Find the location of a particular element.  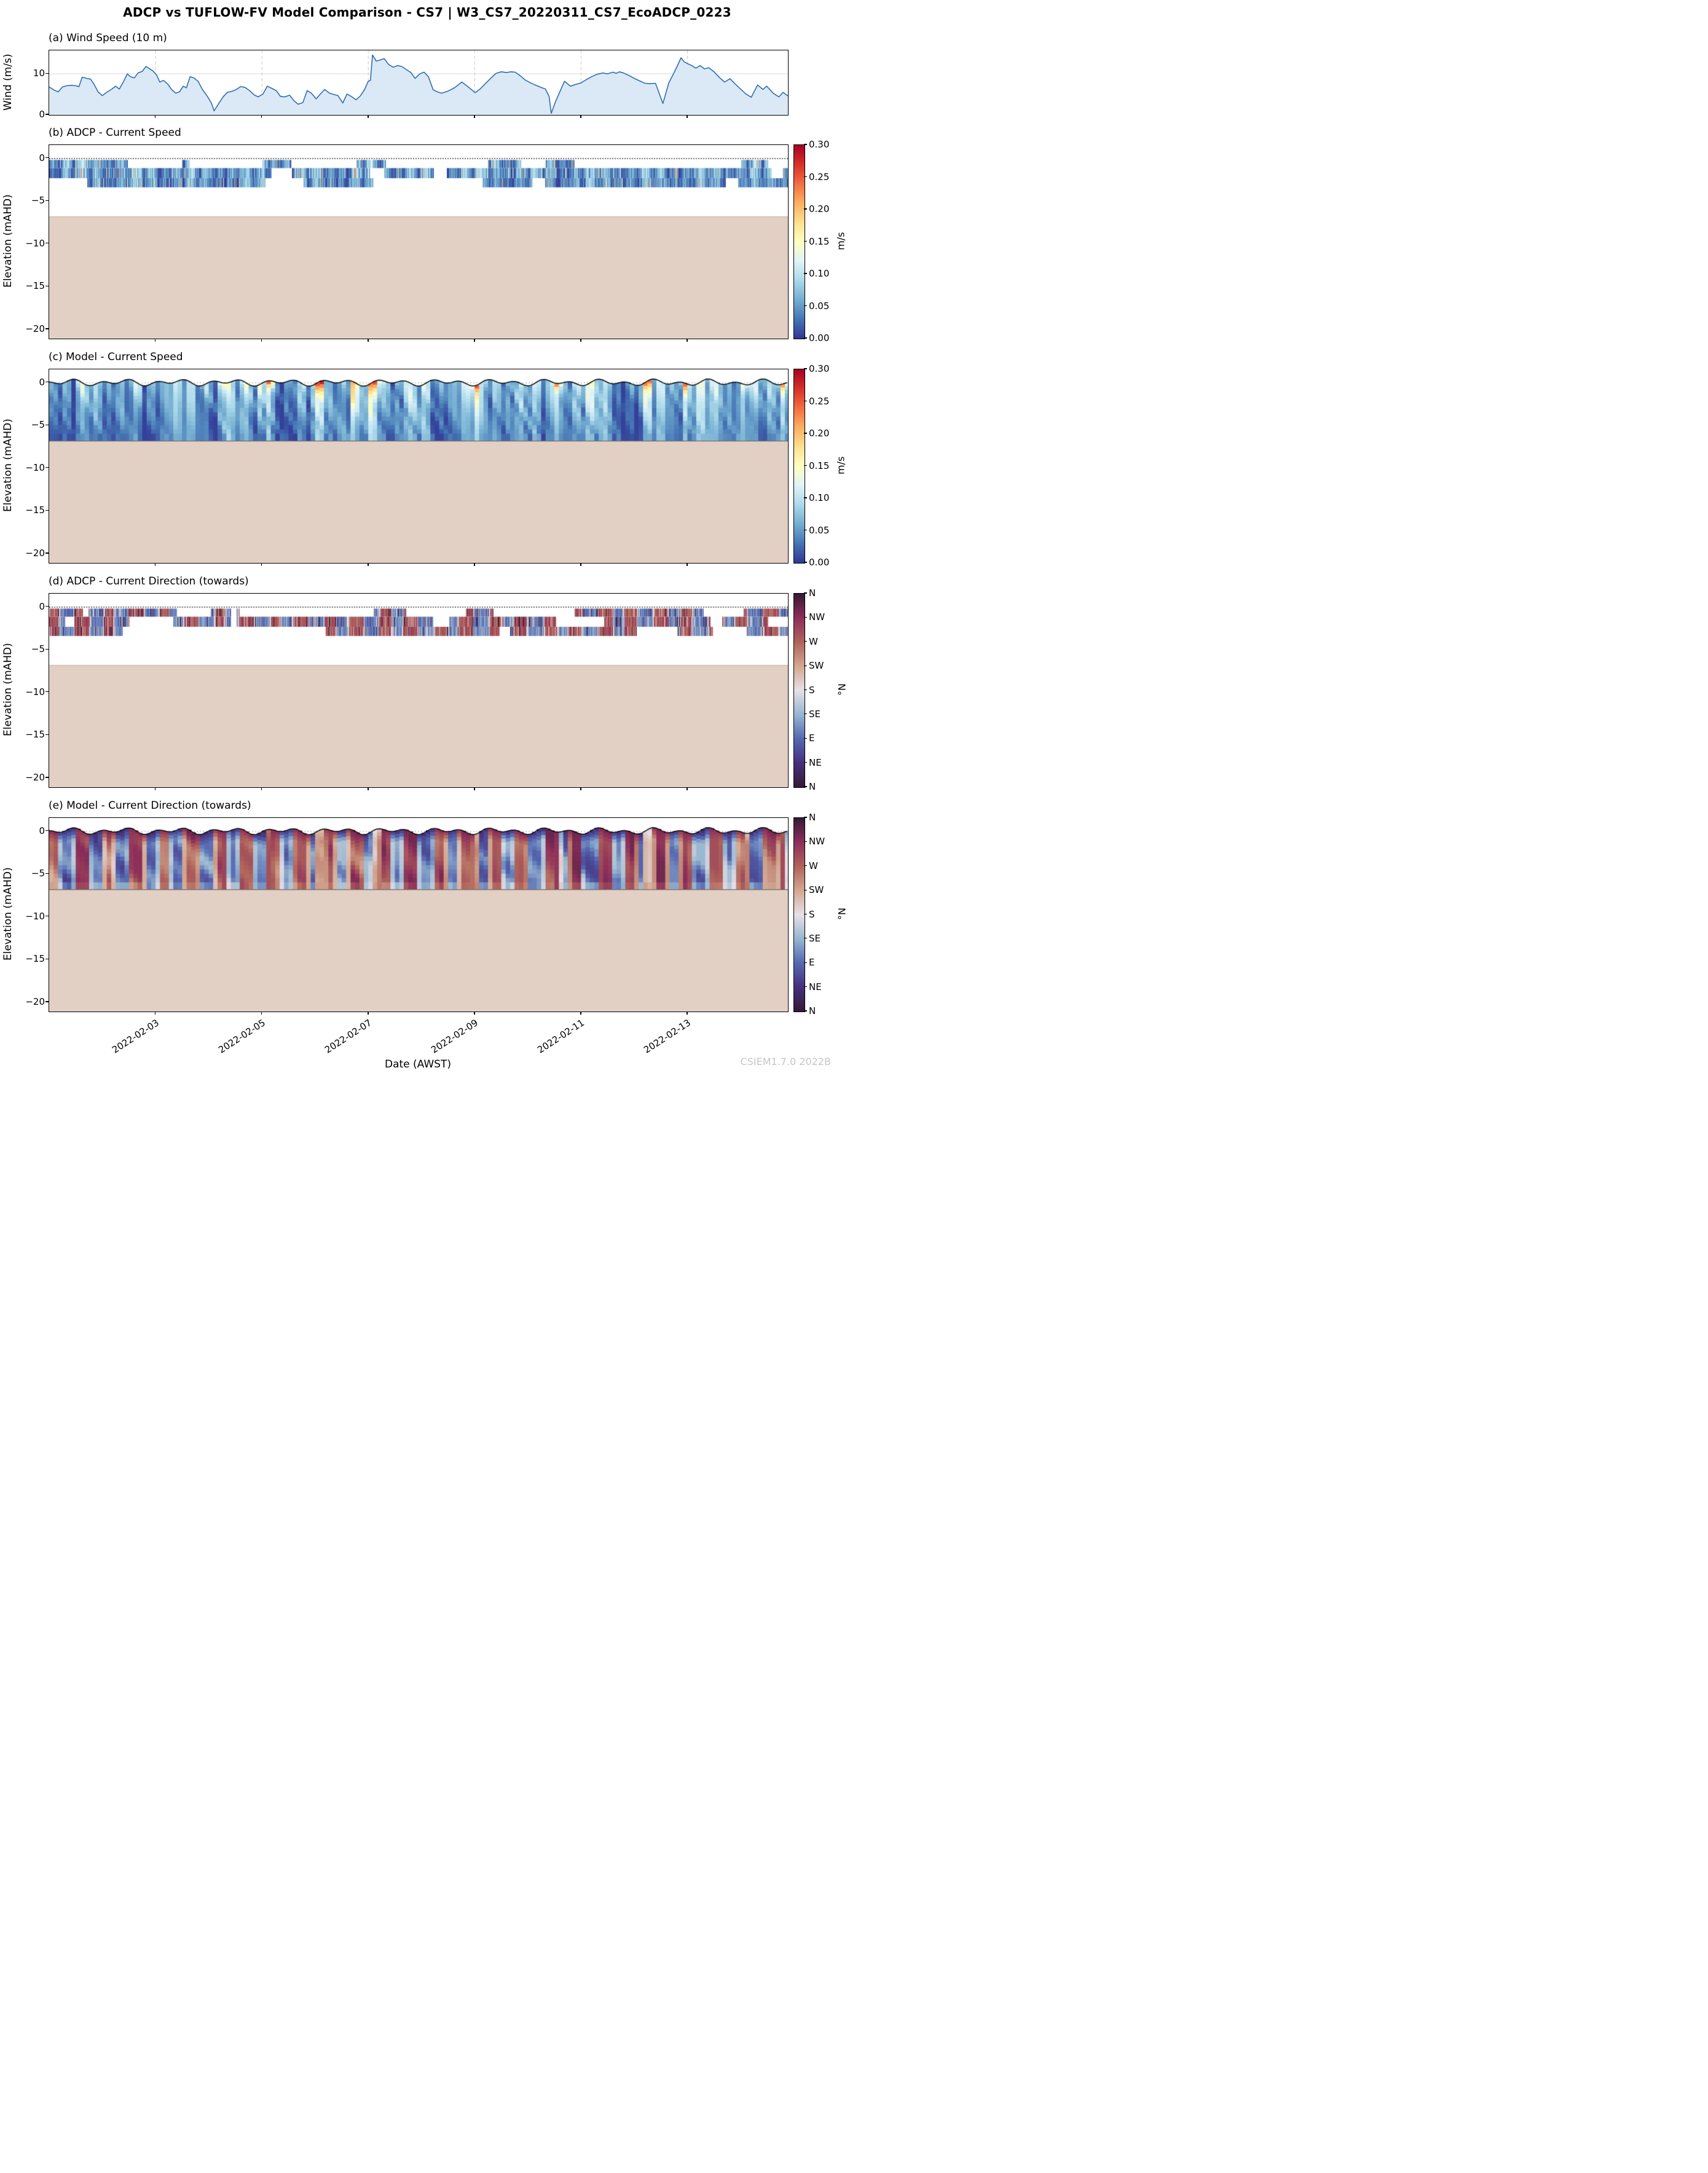

elevation-axis-label-d: Elevation (mAHD) is located at coordinates (8, 690).